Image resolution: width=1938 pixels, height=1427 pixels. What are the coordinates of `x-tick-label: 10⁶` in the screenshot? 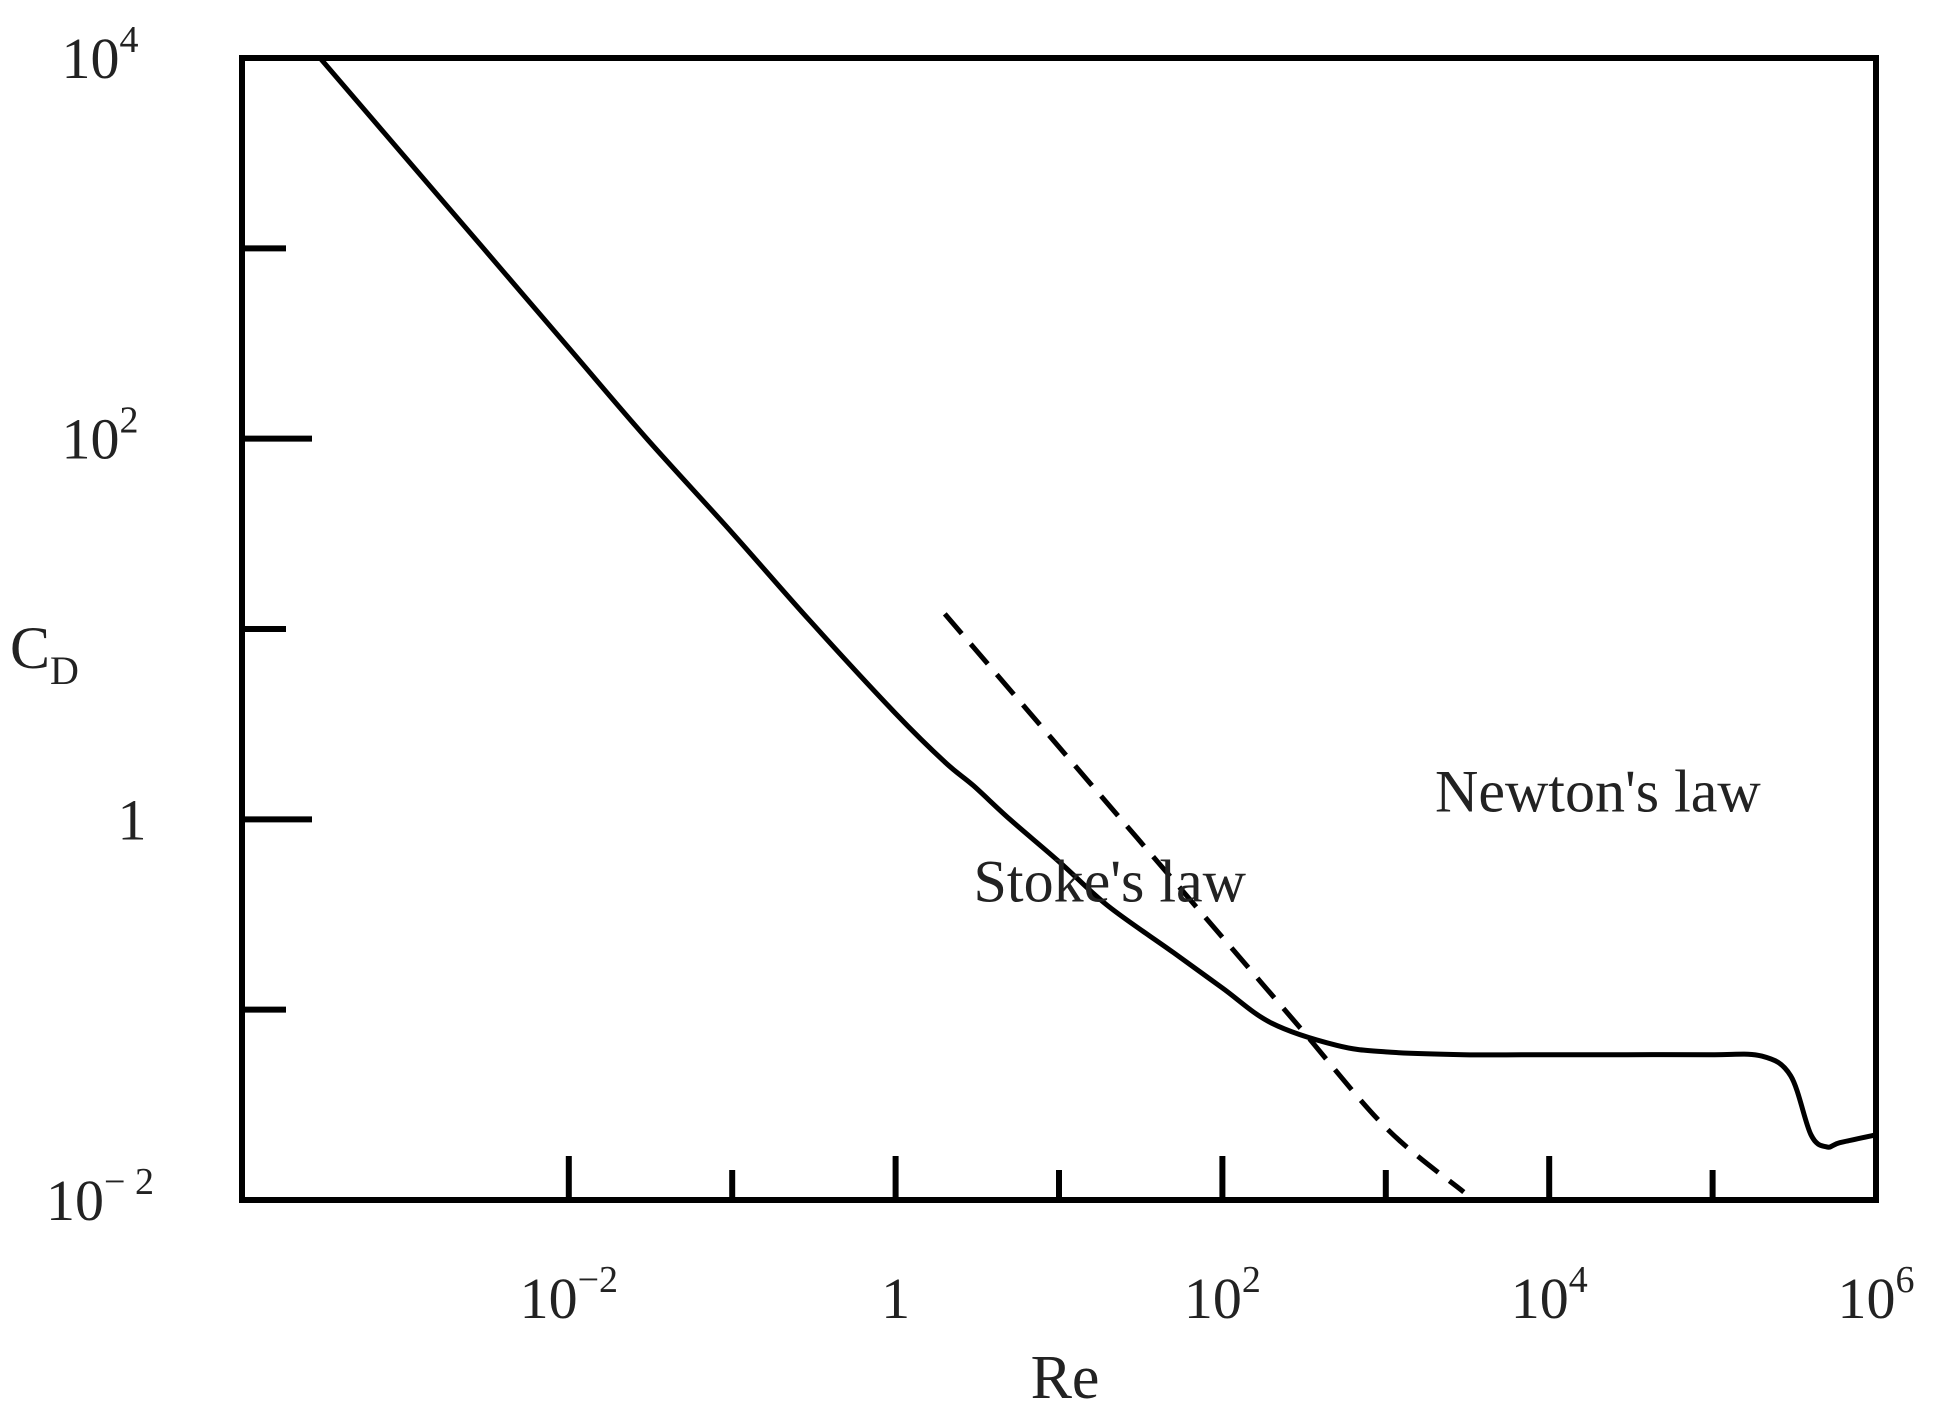 It's located at (1876, 1295).